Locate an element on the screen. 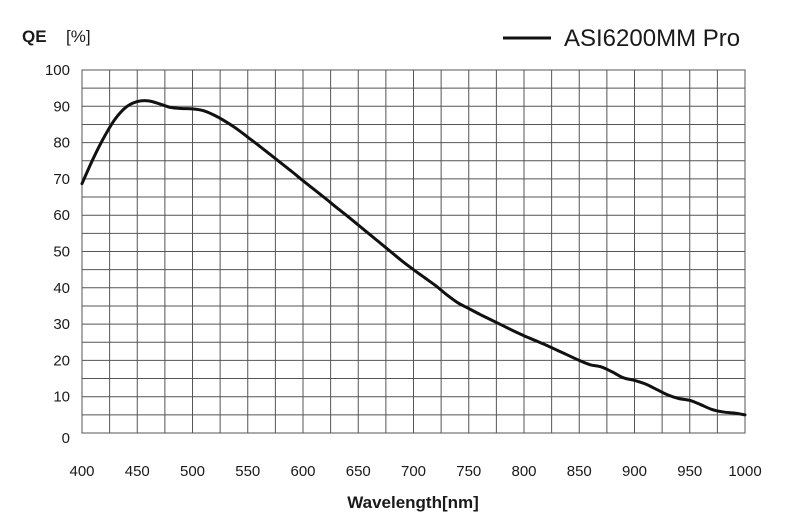 Image resolution: width=800 pixels, height=529 pixels. y-tick-label: 40 is located at coordinates (61, 288).